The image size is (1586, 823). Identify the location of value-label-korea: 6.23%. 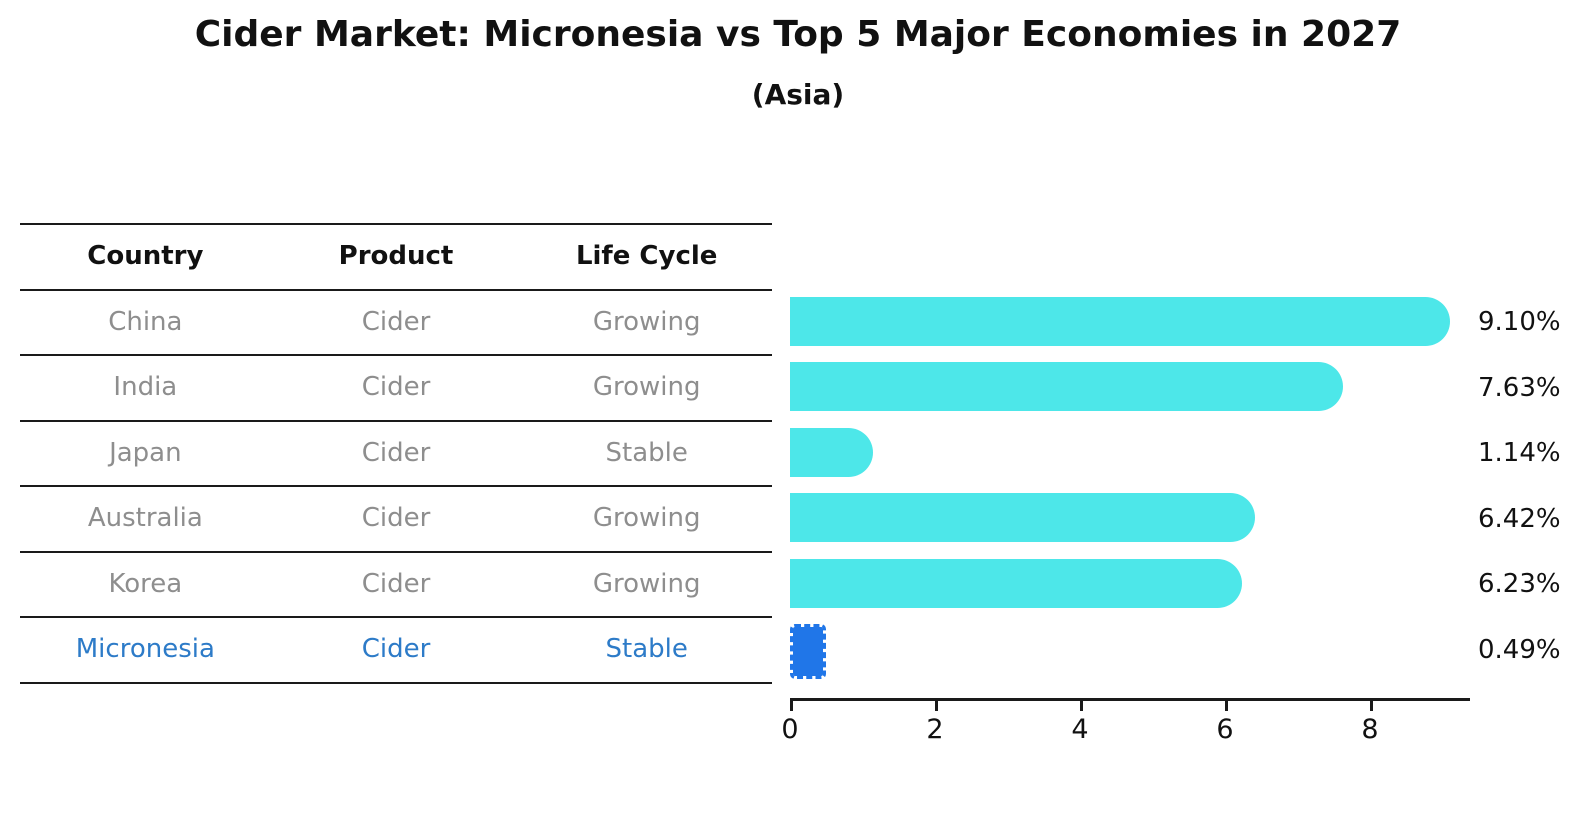
(1519, 584).